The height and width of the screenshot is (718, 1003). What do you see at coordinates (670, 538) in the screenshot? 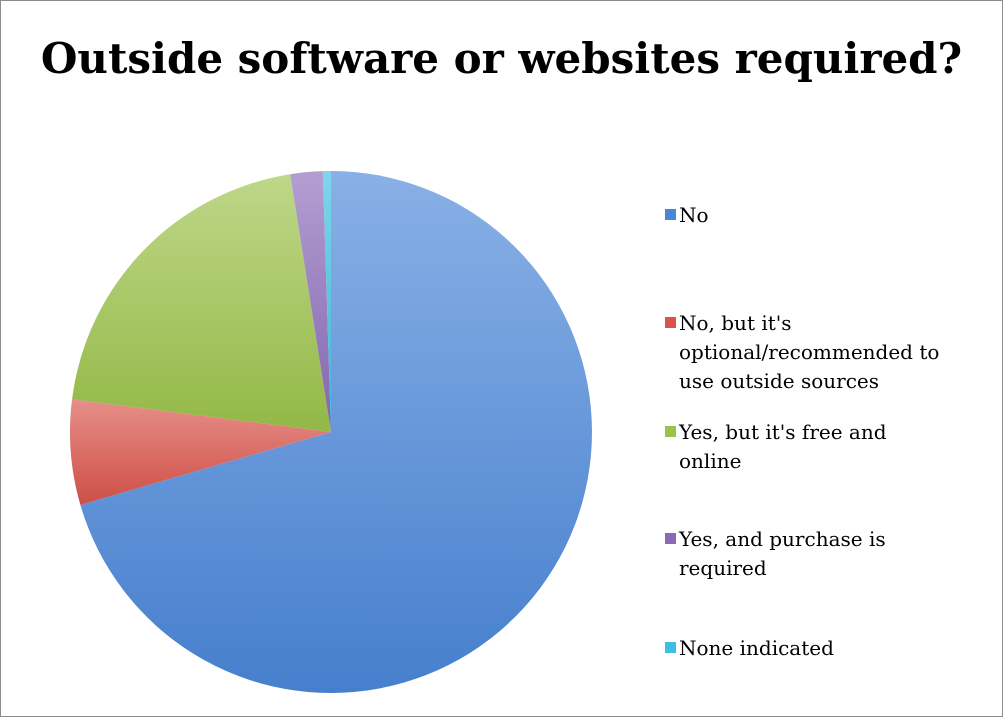
I see `legend-swatch-yes-purchase-required` at bounding box center [670, 538].